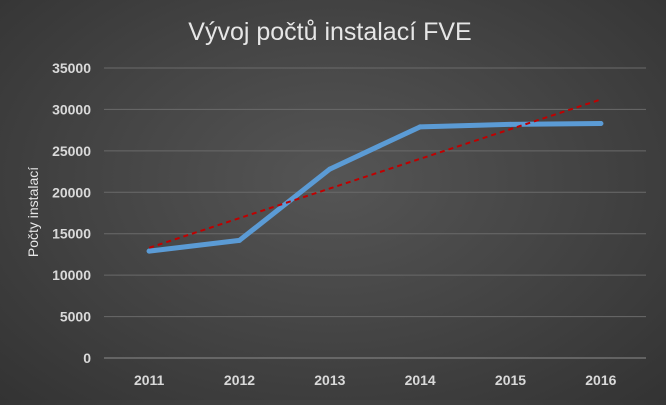  I want to click on x-tick-label: 2012, so click(239, 380).